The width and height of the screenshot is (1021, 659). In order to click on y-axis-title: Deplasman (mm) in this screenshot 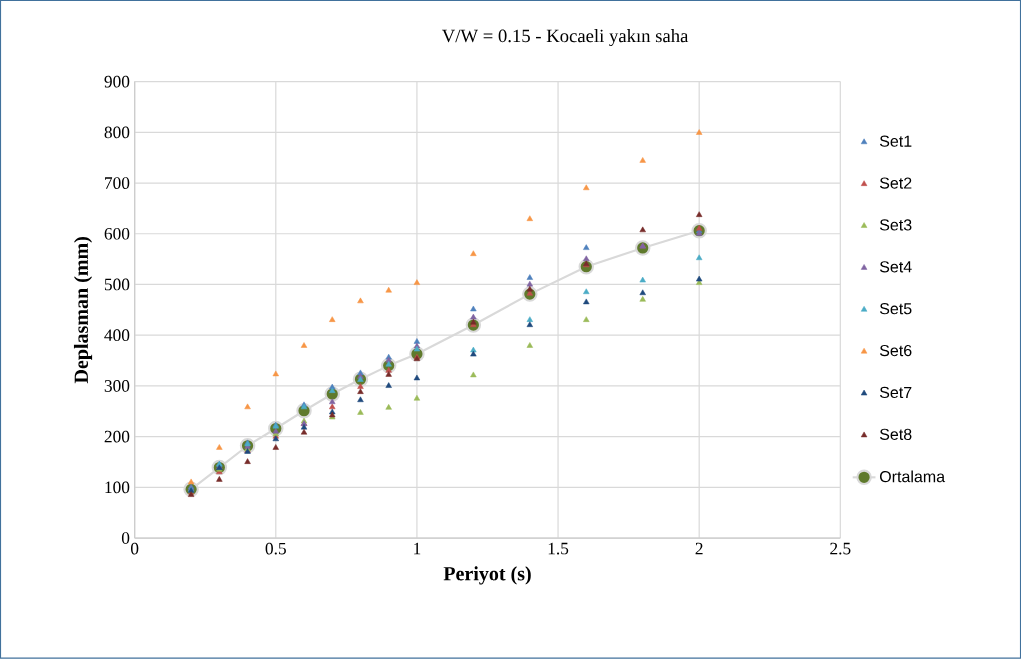, I will do `click(83, 310)`.